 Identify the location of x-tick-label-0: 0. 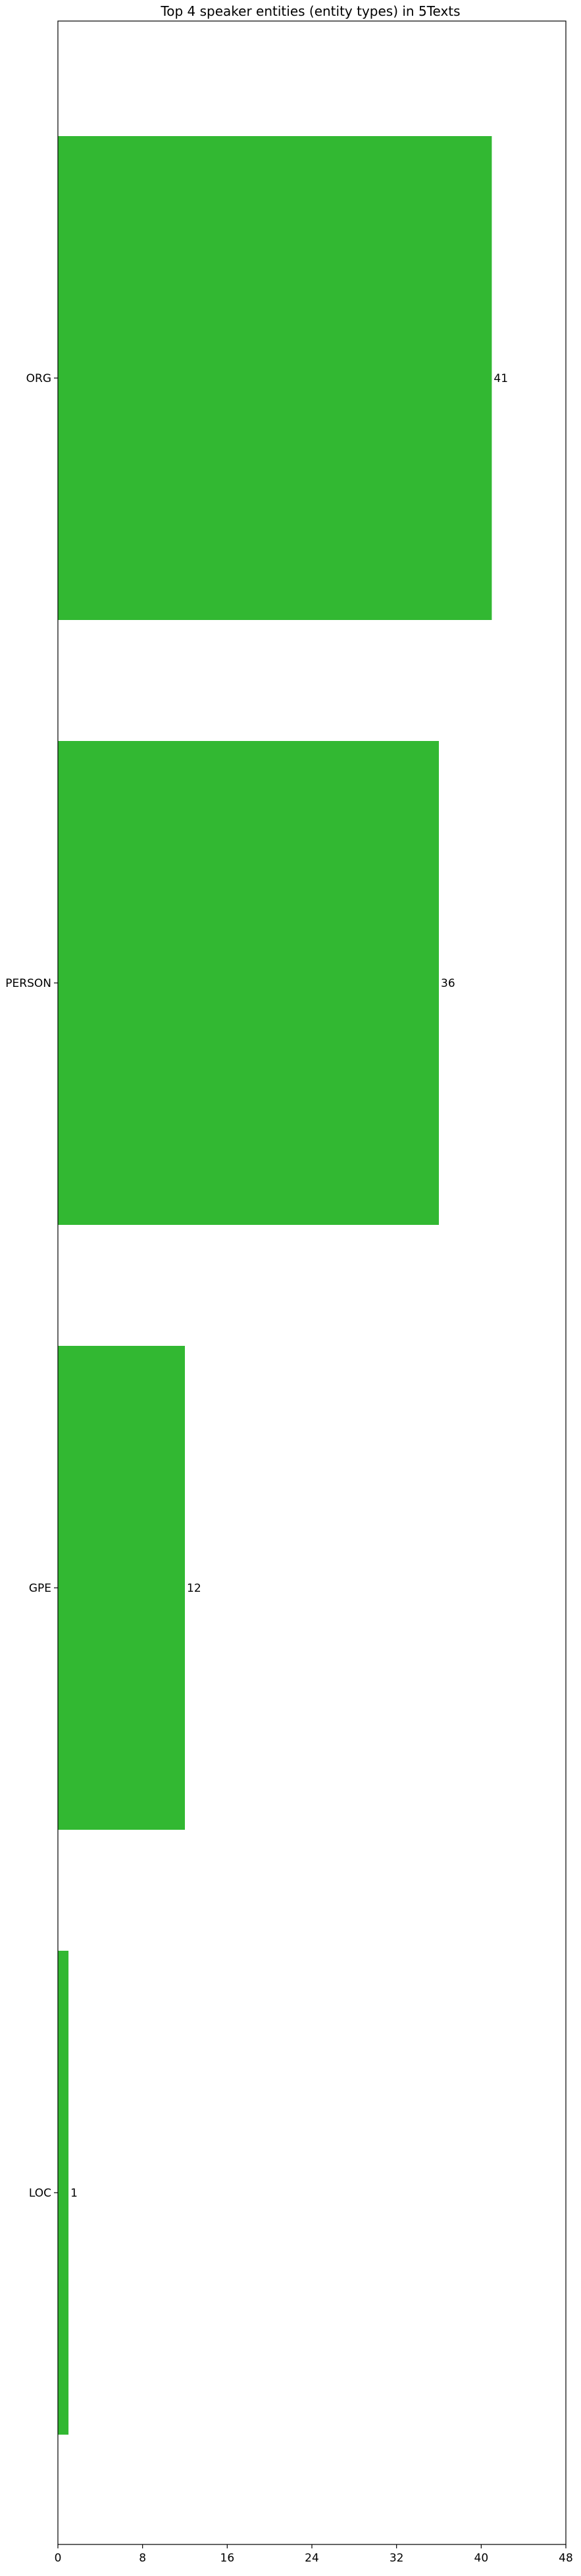
(58, 2559).